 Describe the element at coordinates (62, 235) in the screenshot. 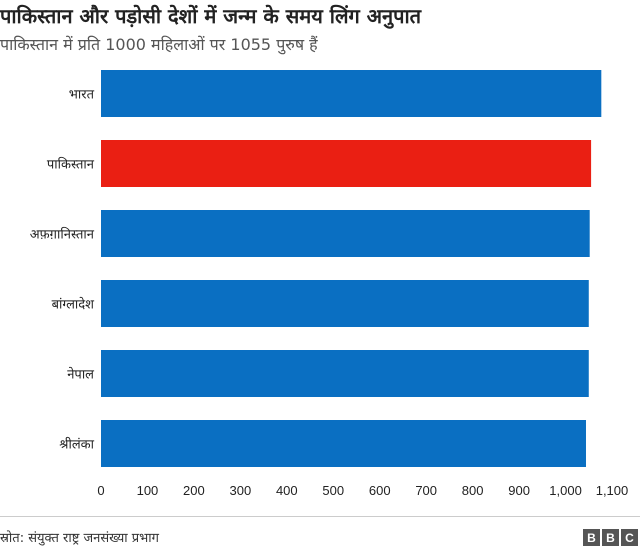

I see `category-label: अफ़ग़ानिस्तान` at that location.